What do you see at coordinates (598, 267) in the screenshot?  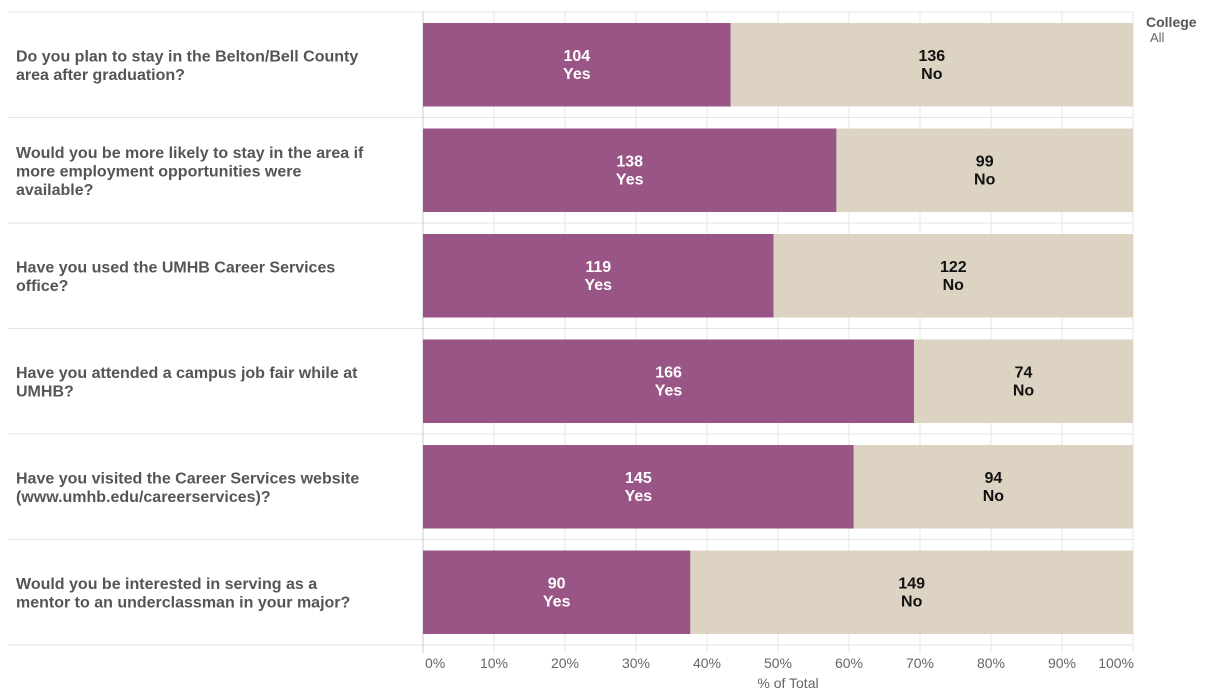 I see `bar-label-yes-value-2: 119` at bounding box center [598, 267].